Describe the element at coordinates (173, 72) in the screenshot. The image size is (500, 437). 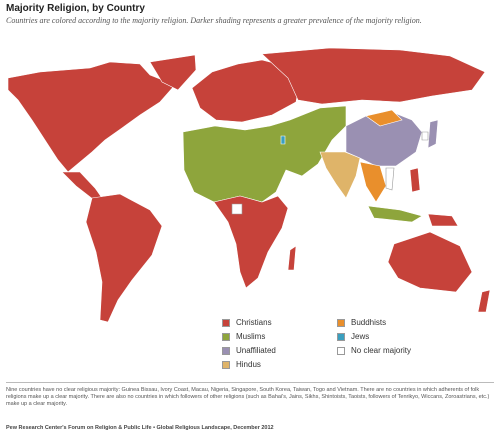
I see `greenland` at that location.